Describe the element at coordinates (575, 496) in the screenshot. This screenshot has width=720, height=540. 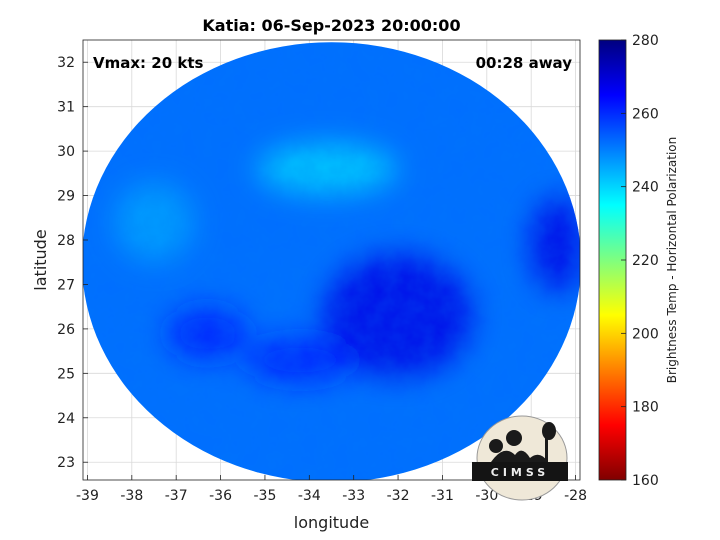
I see `x-tick-label: -28` at that location.